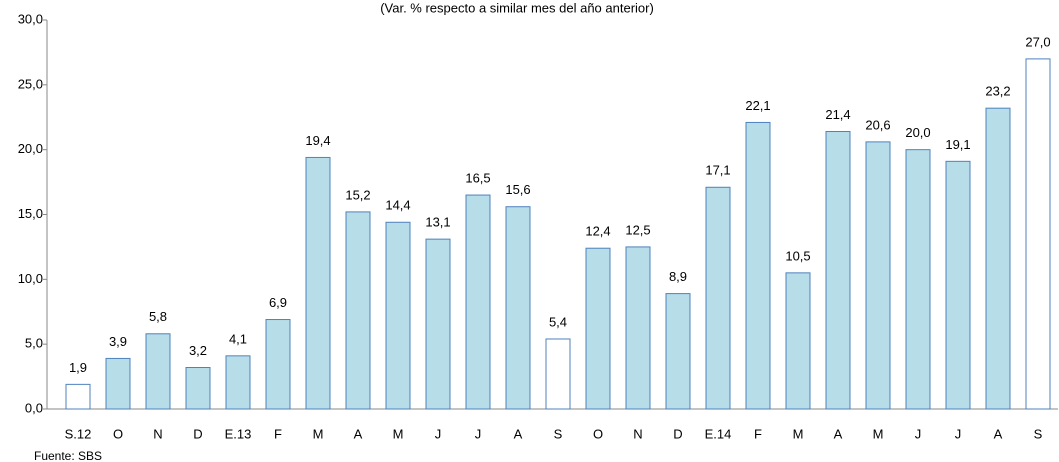 The width and height of the screenshot is (1059, 462). Describe the element at coordinates (118, 341) in the screenshot. I see `data-label: 3,9` at that location.